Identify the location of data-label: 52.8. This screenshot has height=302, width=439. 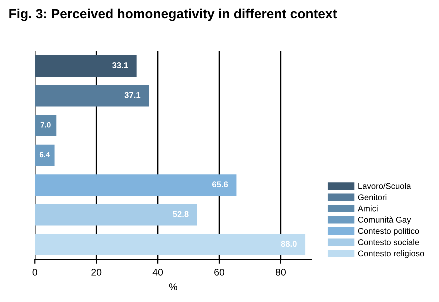
(181, 214).